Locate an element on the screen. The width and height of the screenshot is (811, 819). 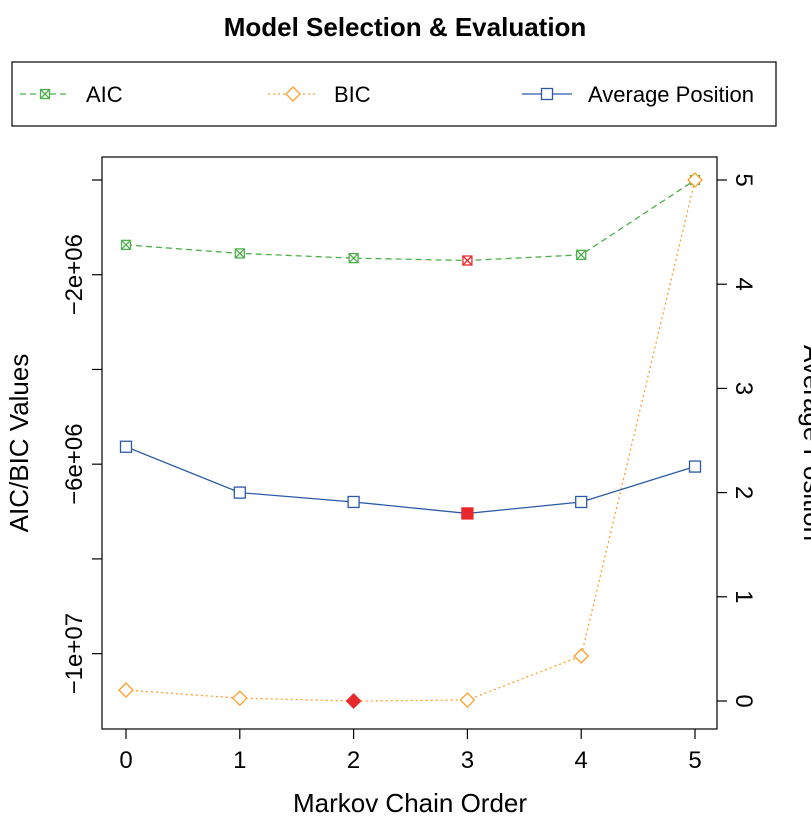
y-tick-label: −1e+07 is located at coordinates (74, 653).